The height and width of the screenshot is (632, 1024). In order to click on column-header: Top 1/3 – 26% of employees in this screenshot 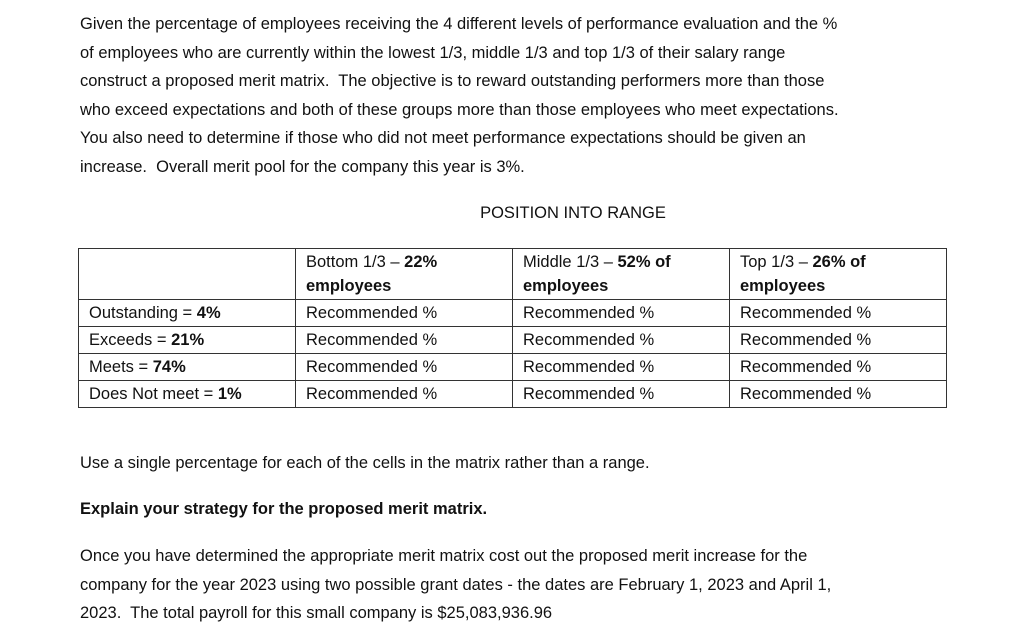, I will do `click(838, 274)`.